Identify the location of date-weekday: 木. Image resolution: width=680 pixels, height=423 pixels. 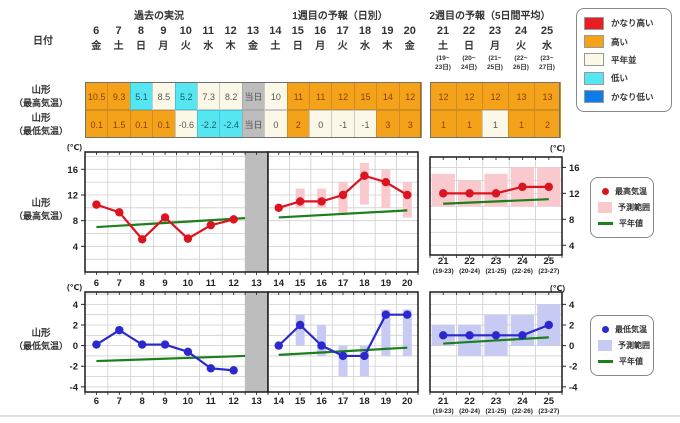
(230, 46).